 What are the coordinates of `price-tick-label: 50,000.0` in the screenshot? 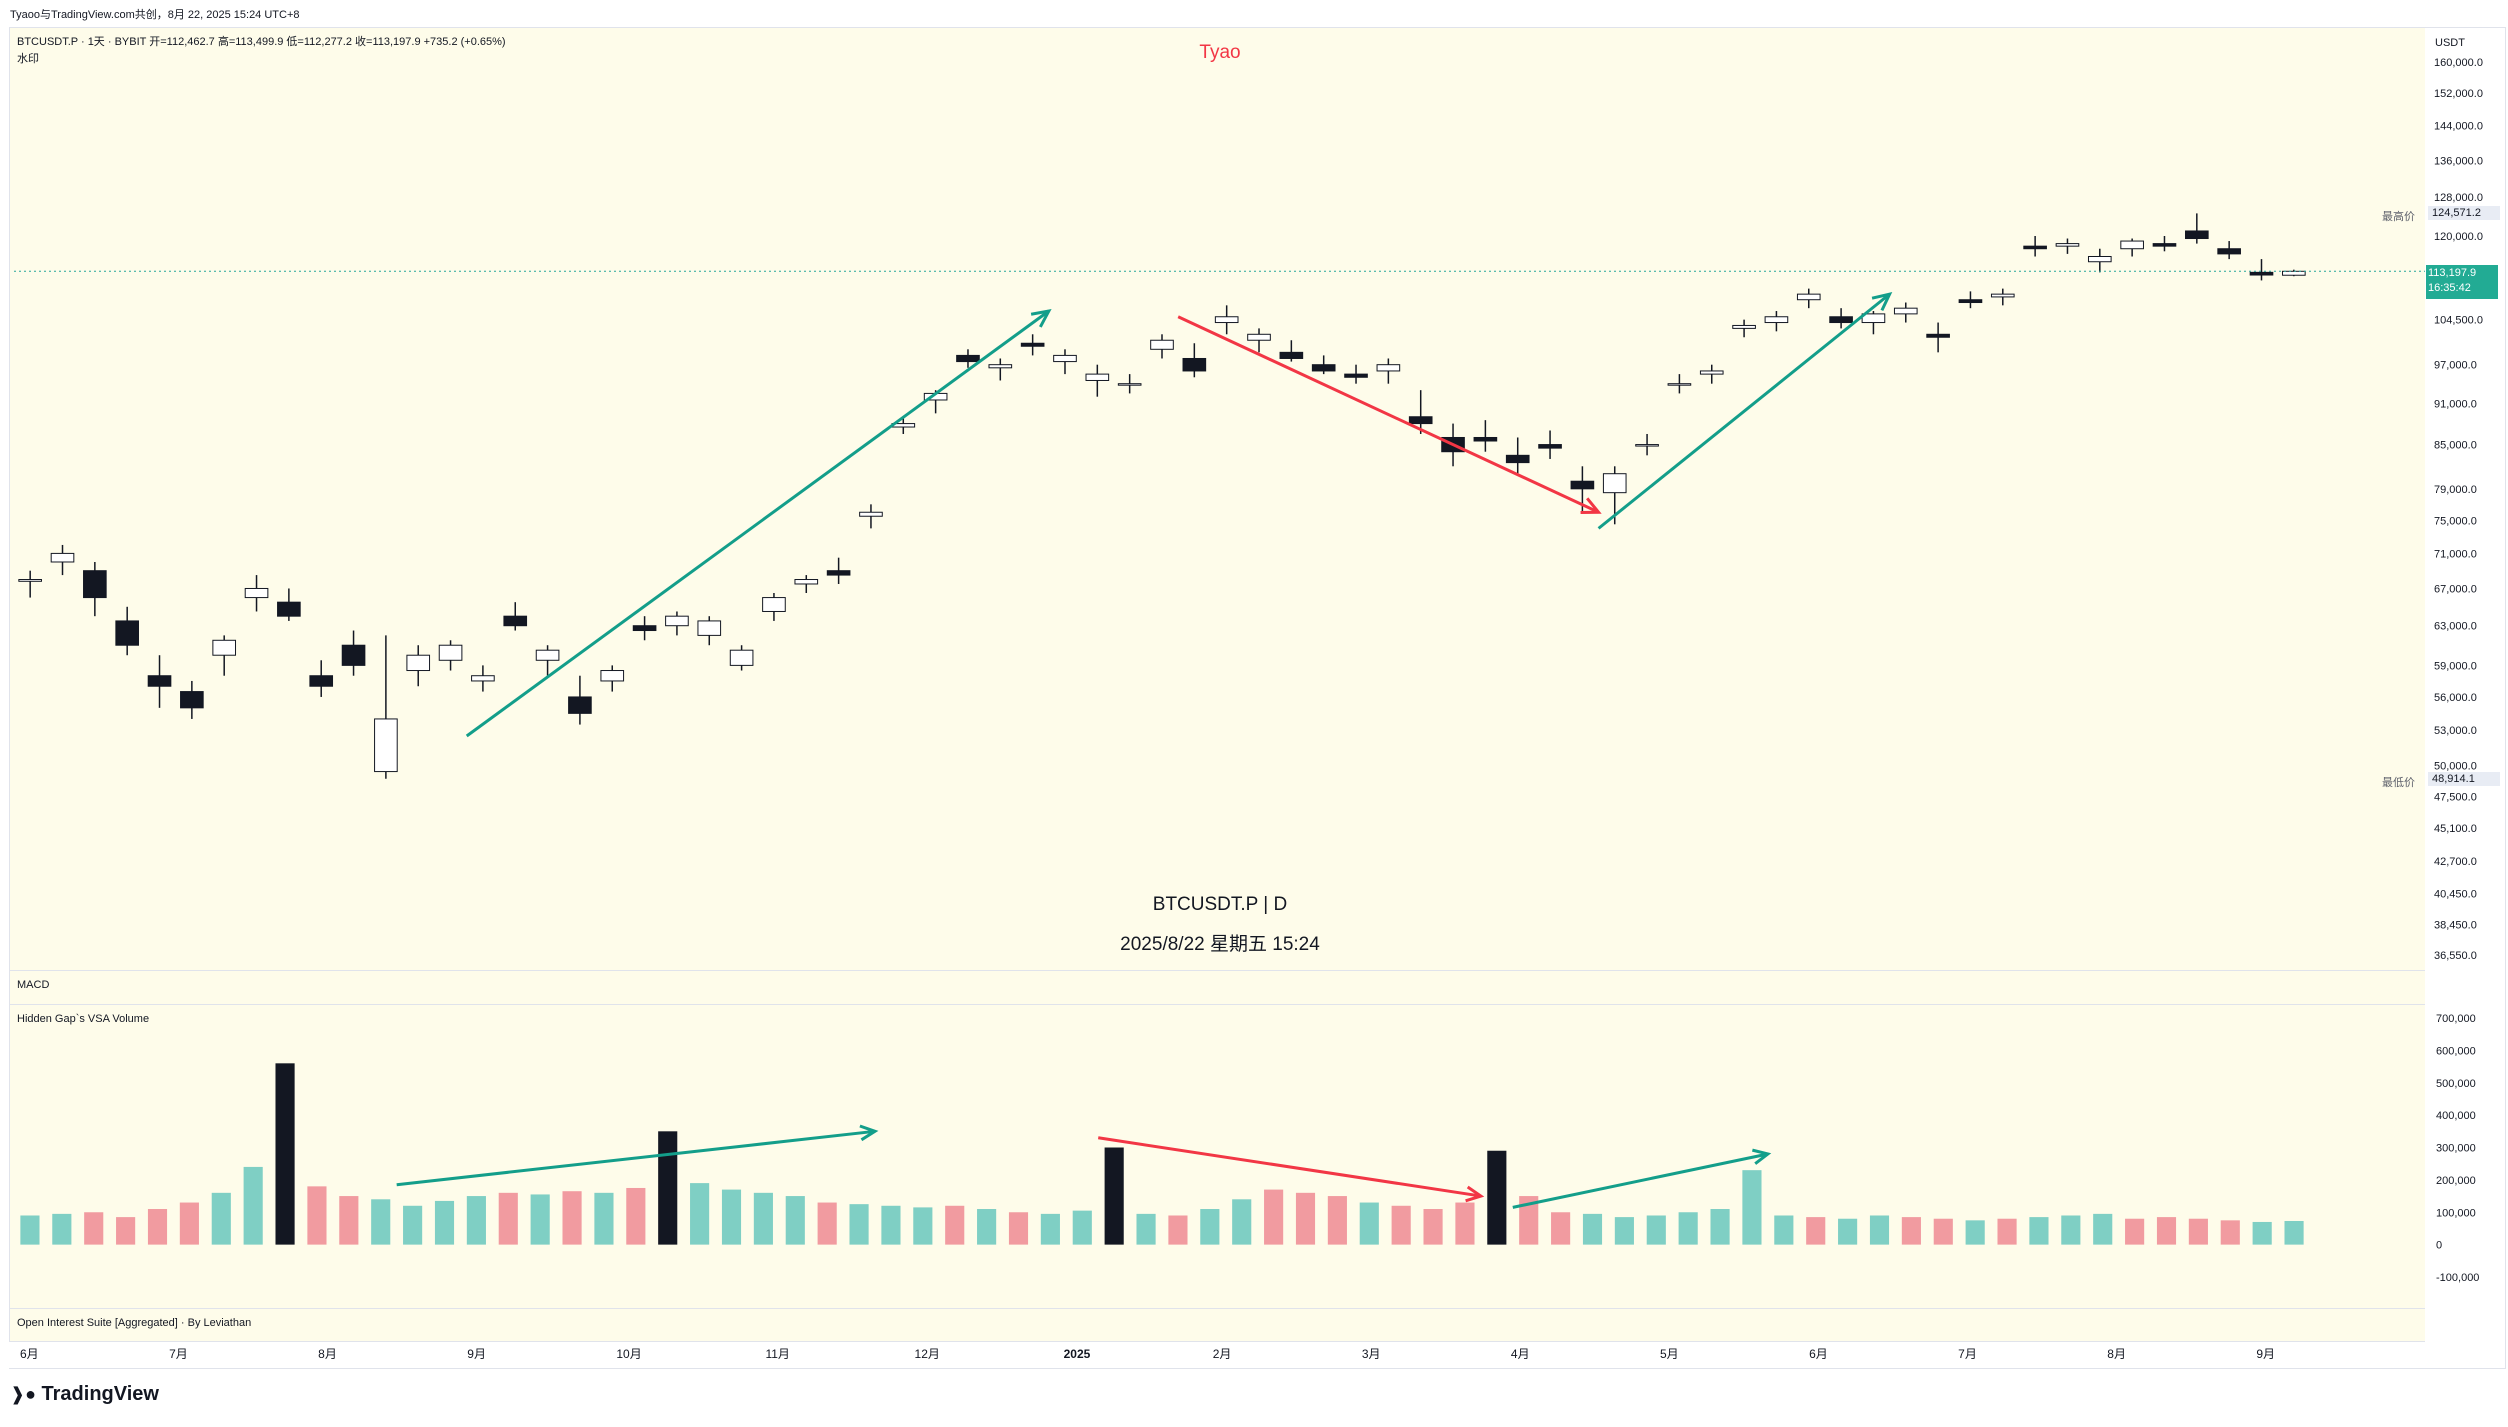 It's located at (2455, 766).